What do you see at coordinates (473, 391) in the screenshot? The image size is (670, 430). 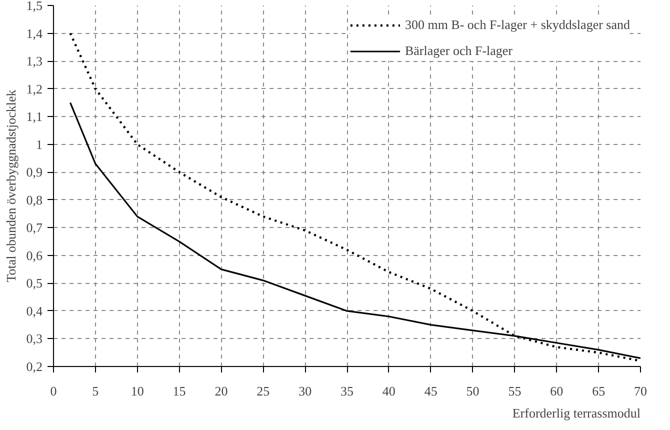 I see `x-tick-label: 50` at bounding box center [473, 391].